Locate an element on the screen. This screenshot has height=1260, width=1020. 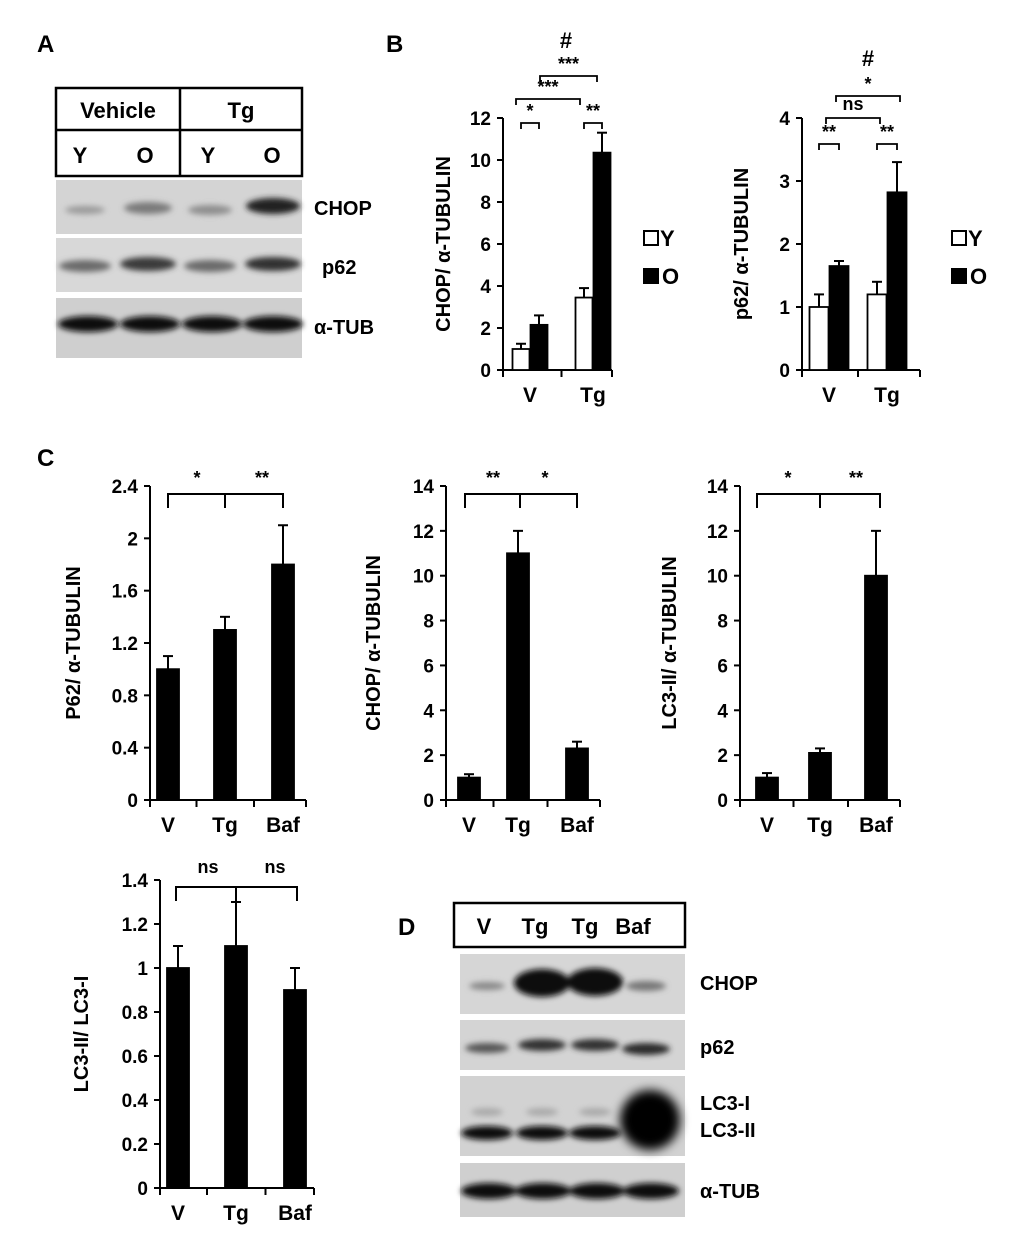
blot-d-lane-3: Tg is located at coordinates (585, 926).